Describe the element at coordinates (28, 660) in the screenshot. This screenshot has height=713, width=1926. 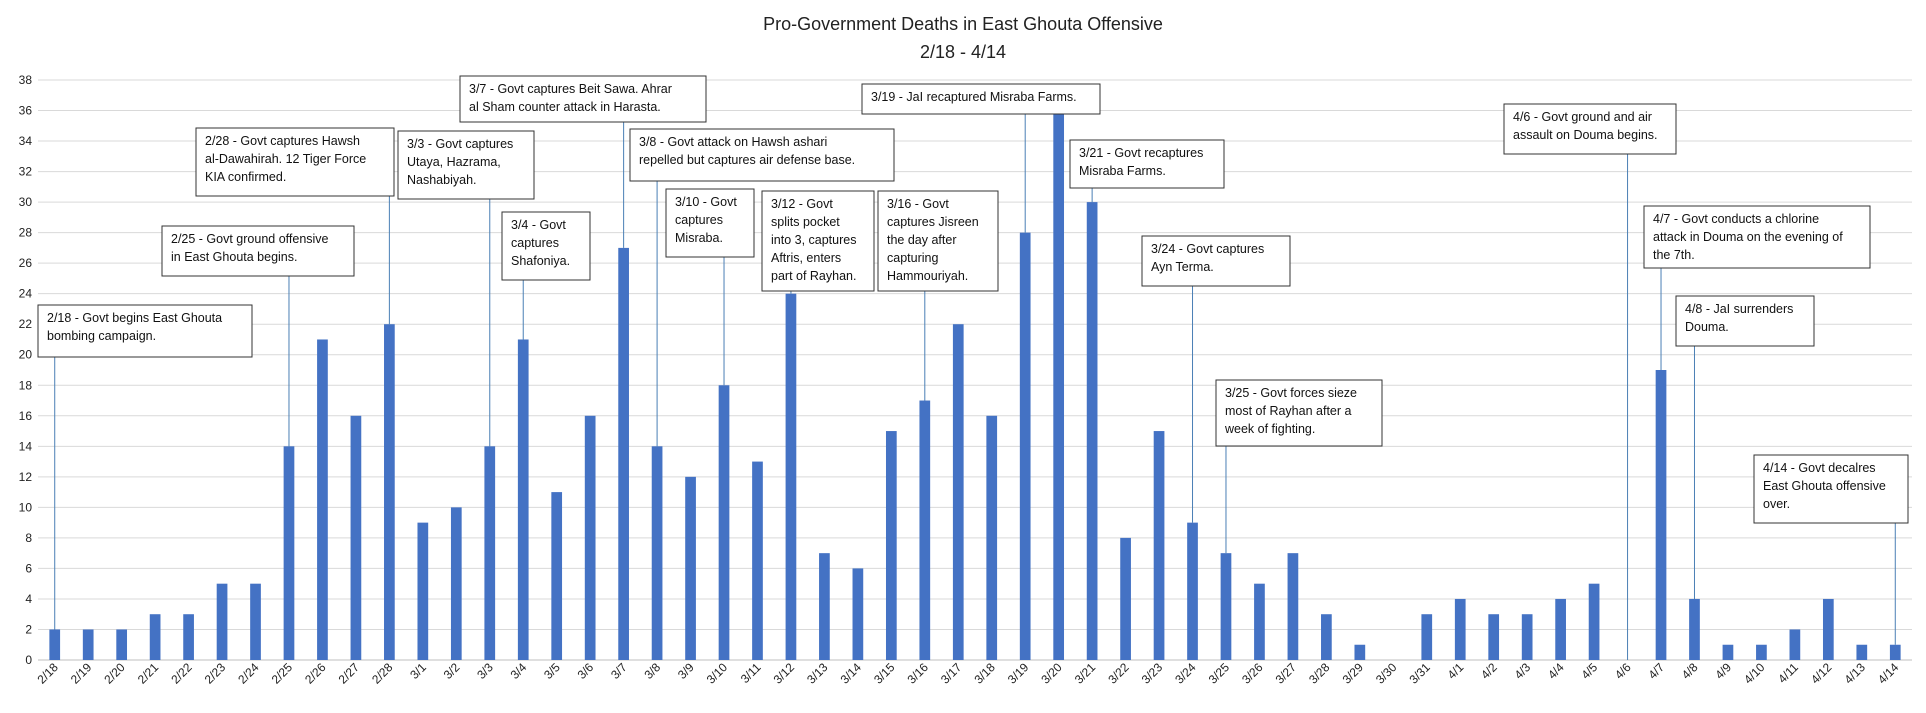
I see `y-tick-label: 0` at that location.